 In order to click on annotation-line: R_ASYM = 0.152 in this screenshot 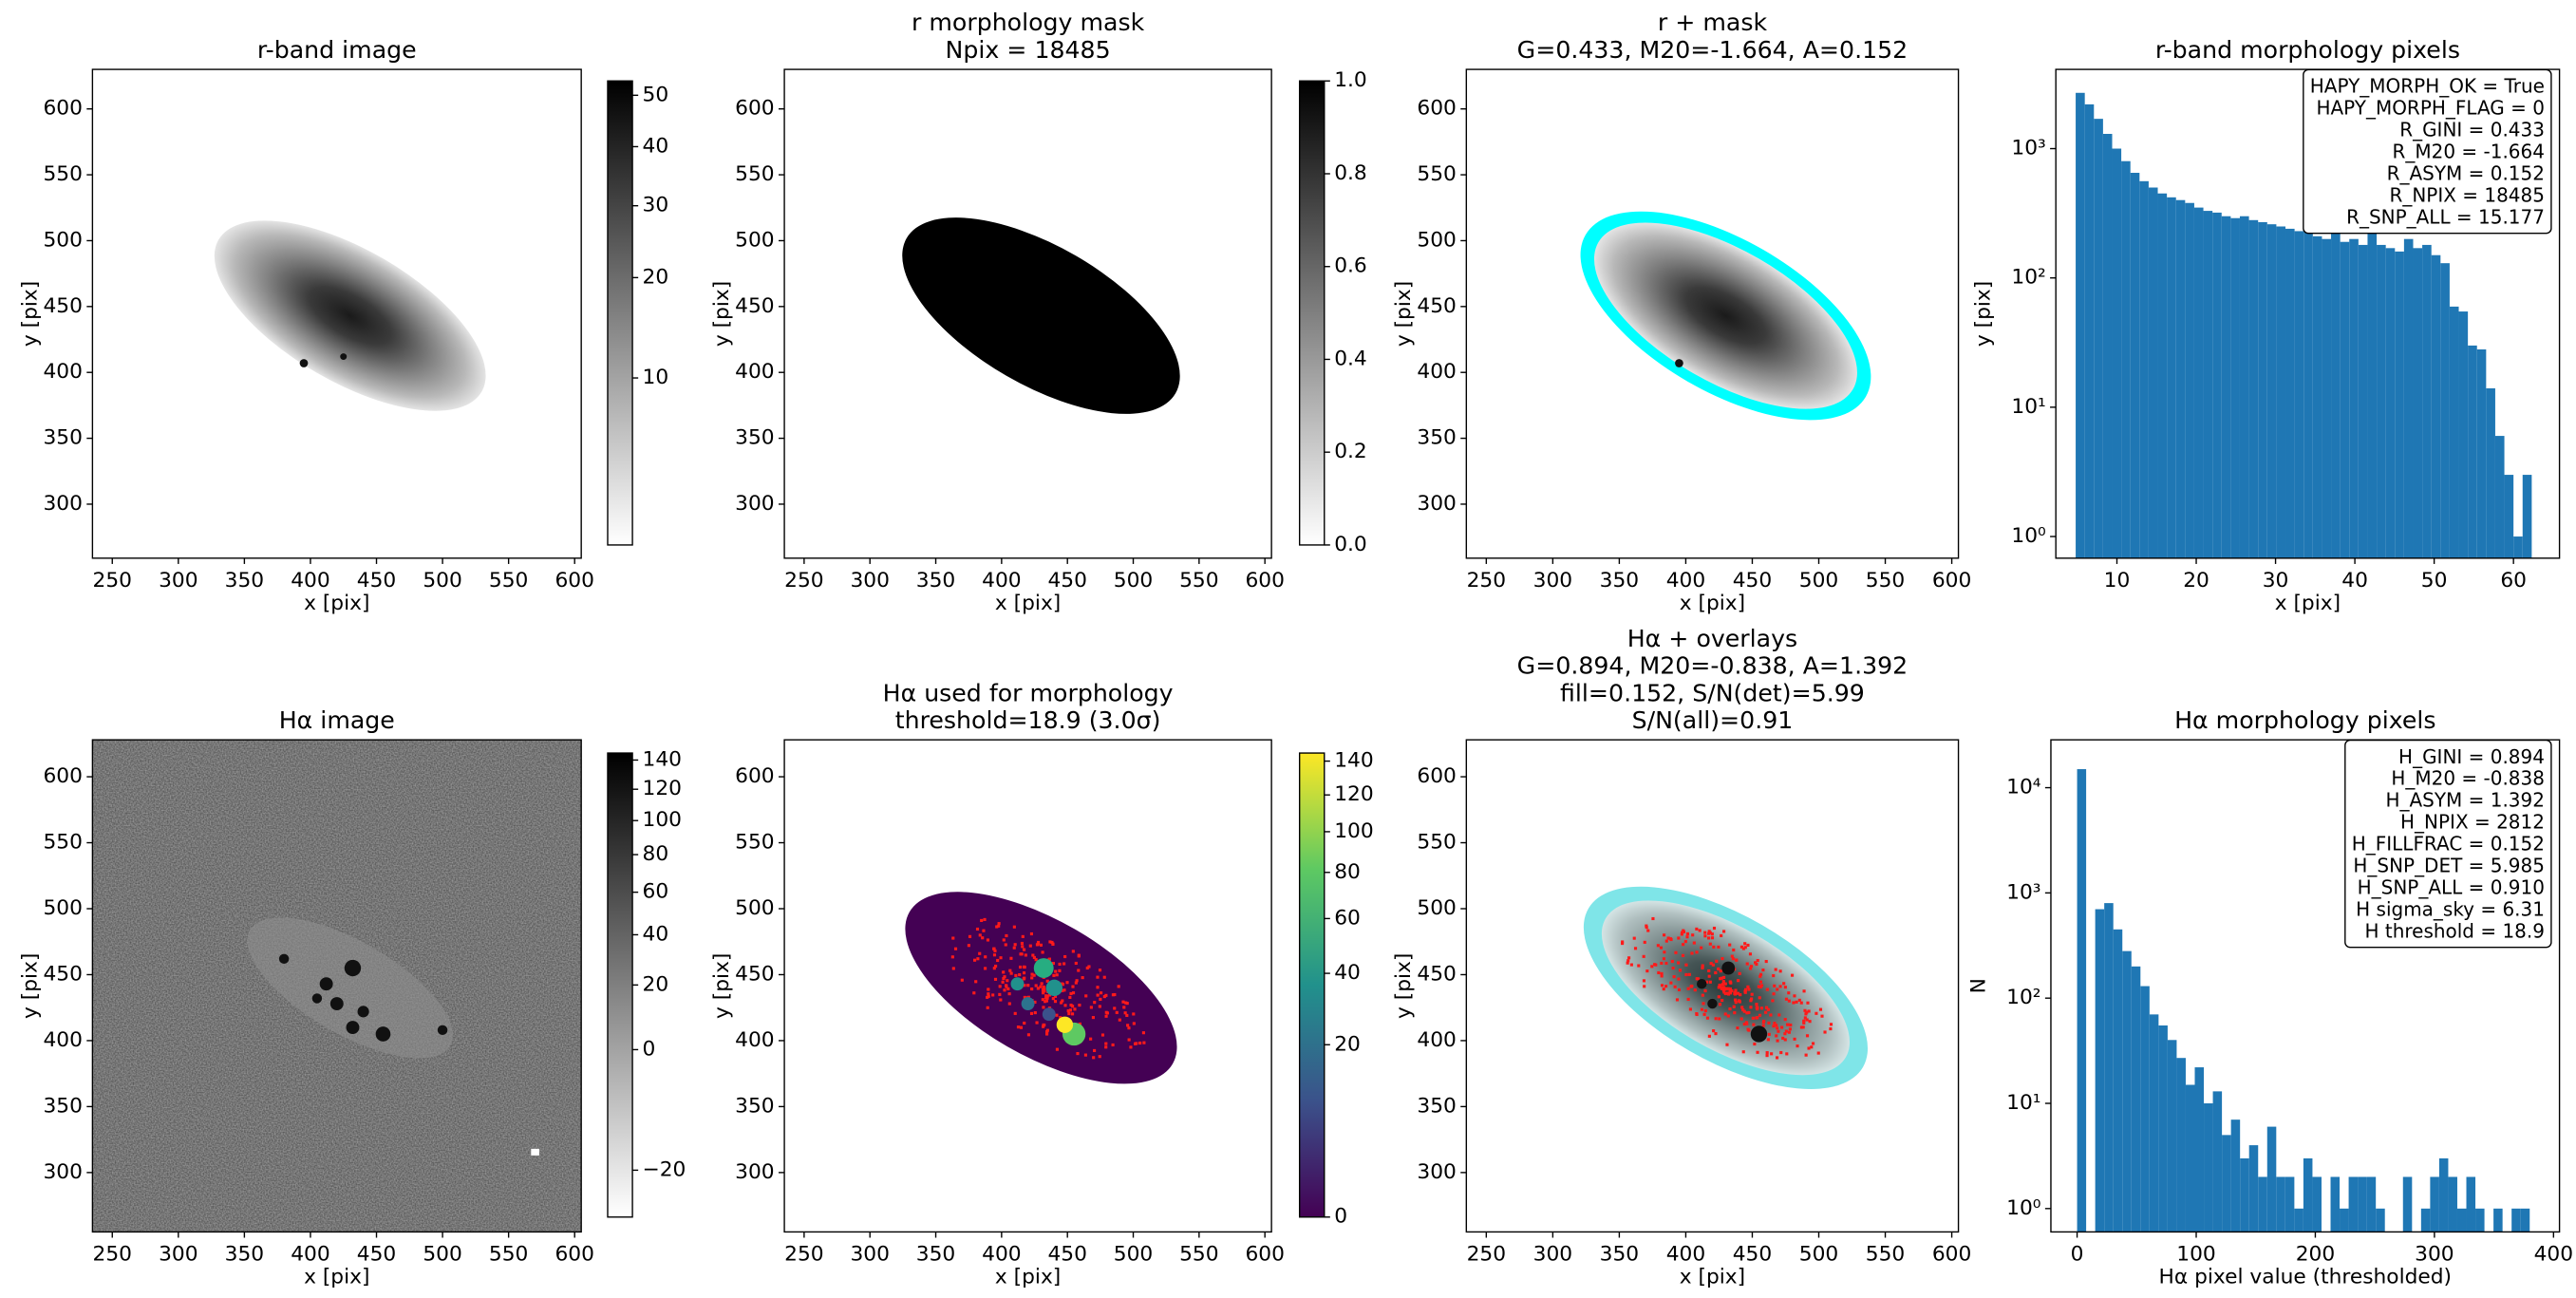, I will do `click(2466, 173)`.